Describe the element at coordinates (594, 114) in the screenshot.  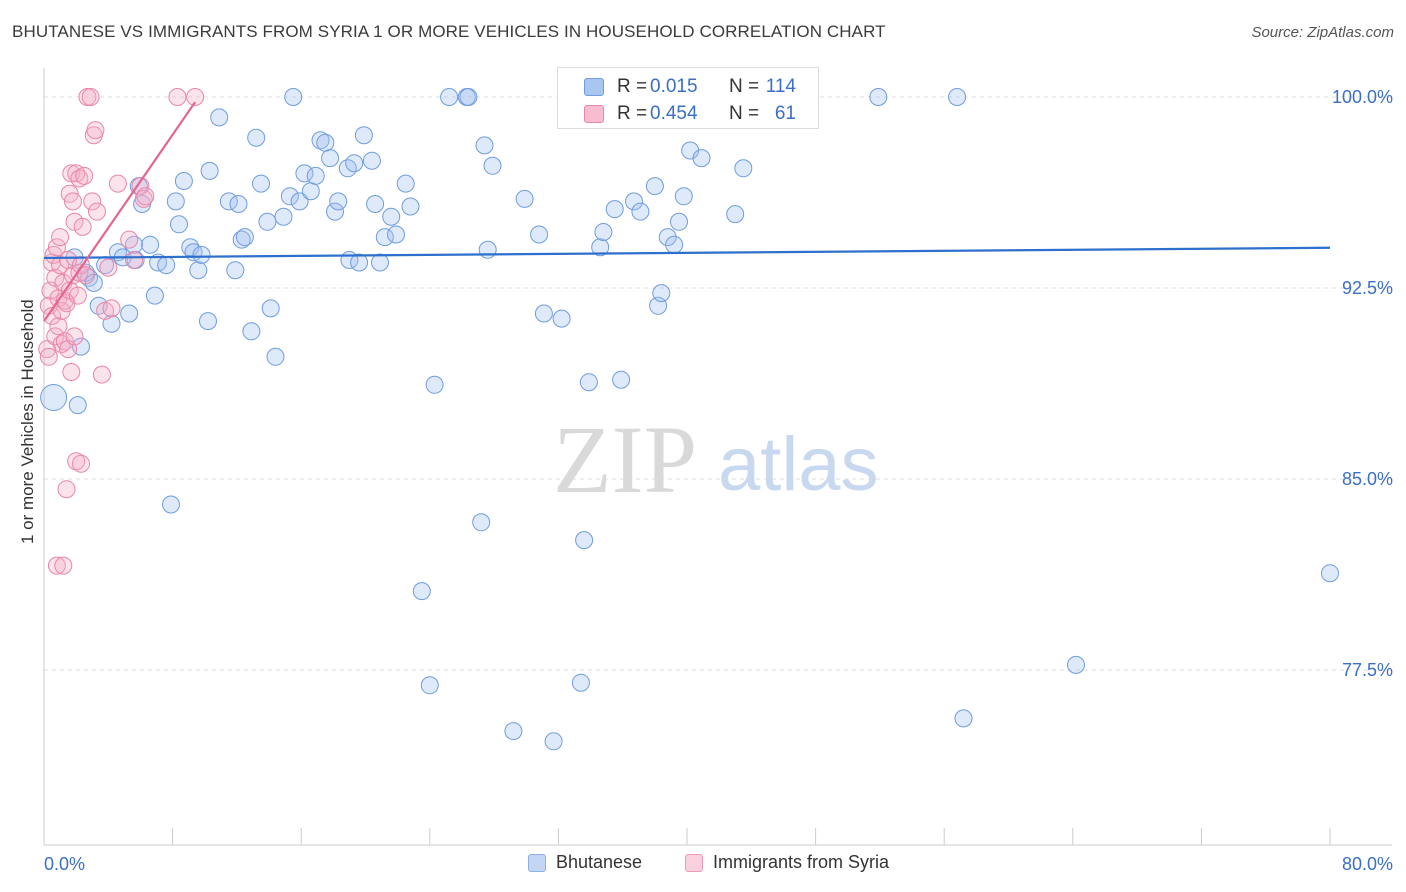
I see `stats-swatch-syria` at that location.